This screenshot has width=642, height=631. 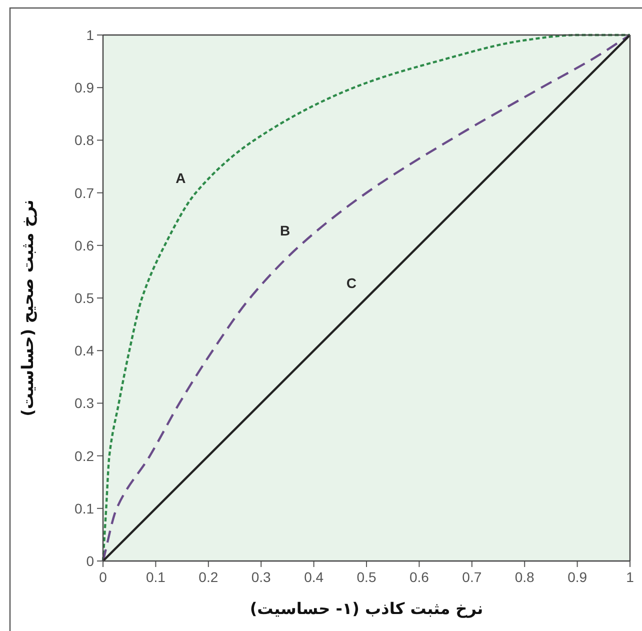 I want to click on x-tick-label: 0.5, so click(x=366, y=577).